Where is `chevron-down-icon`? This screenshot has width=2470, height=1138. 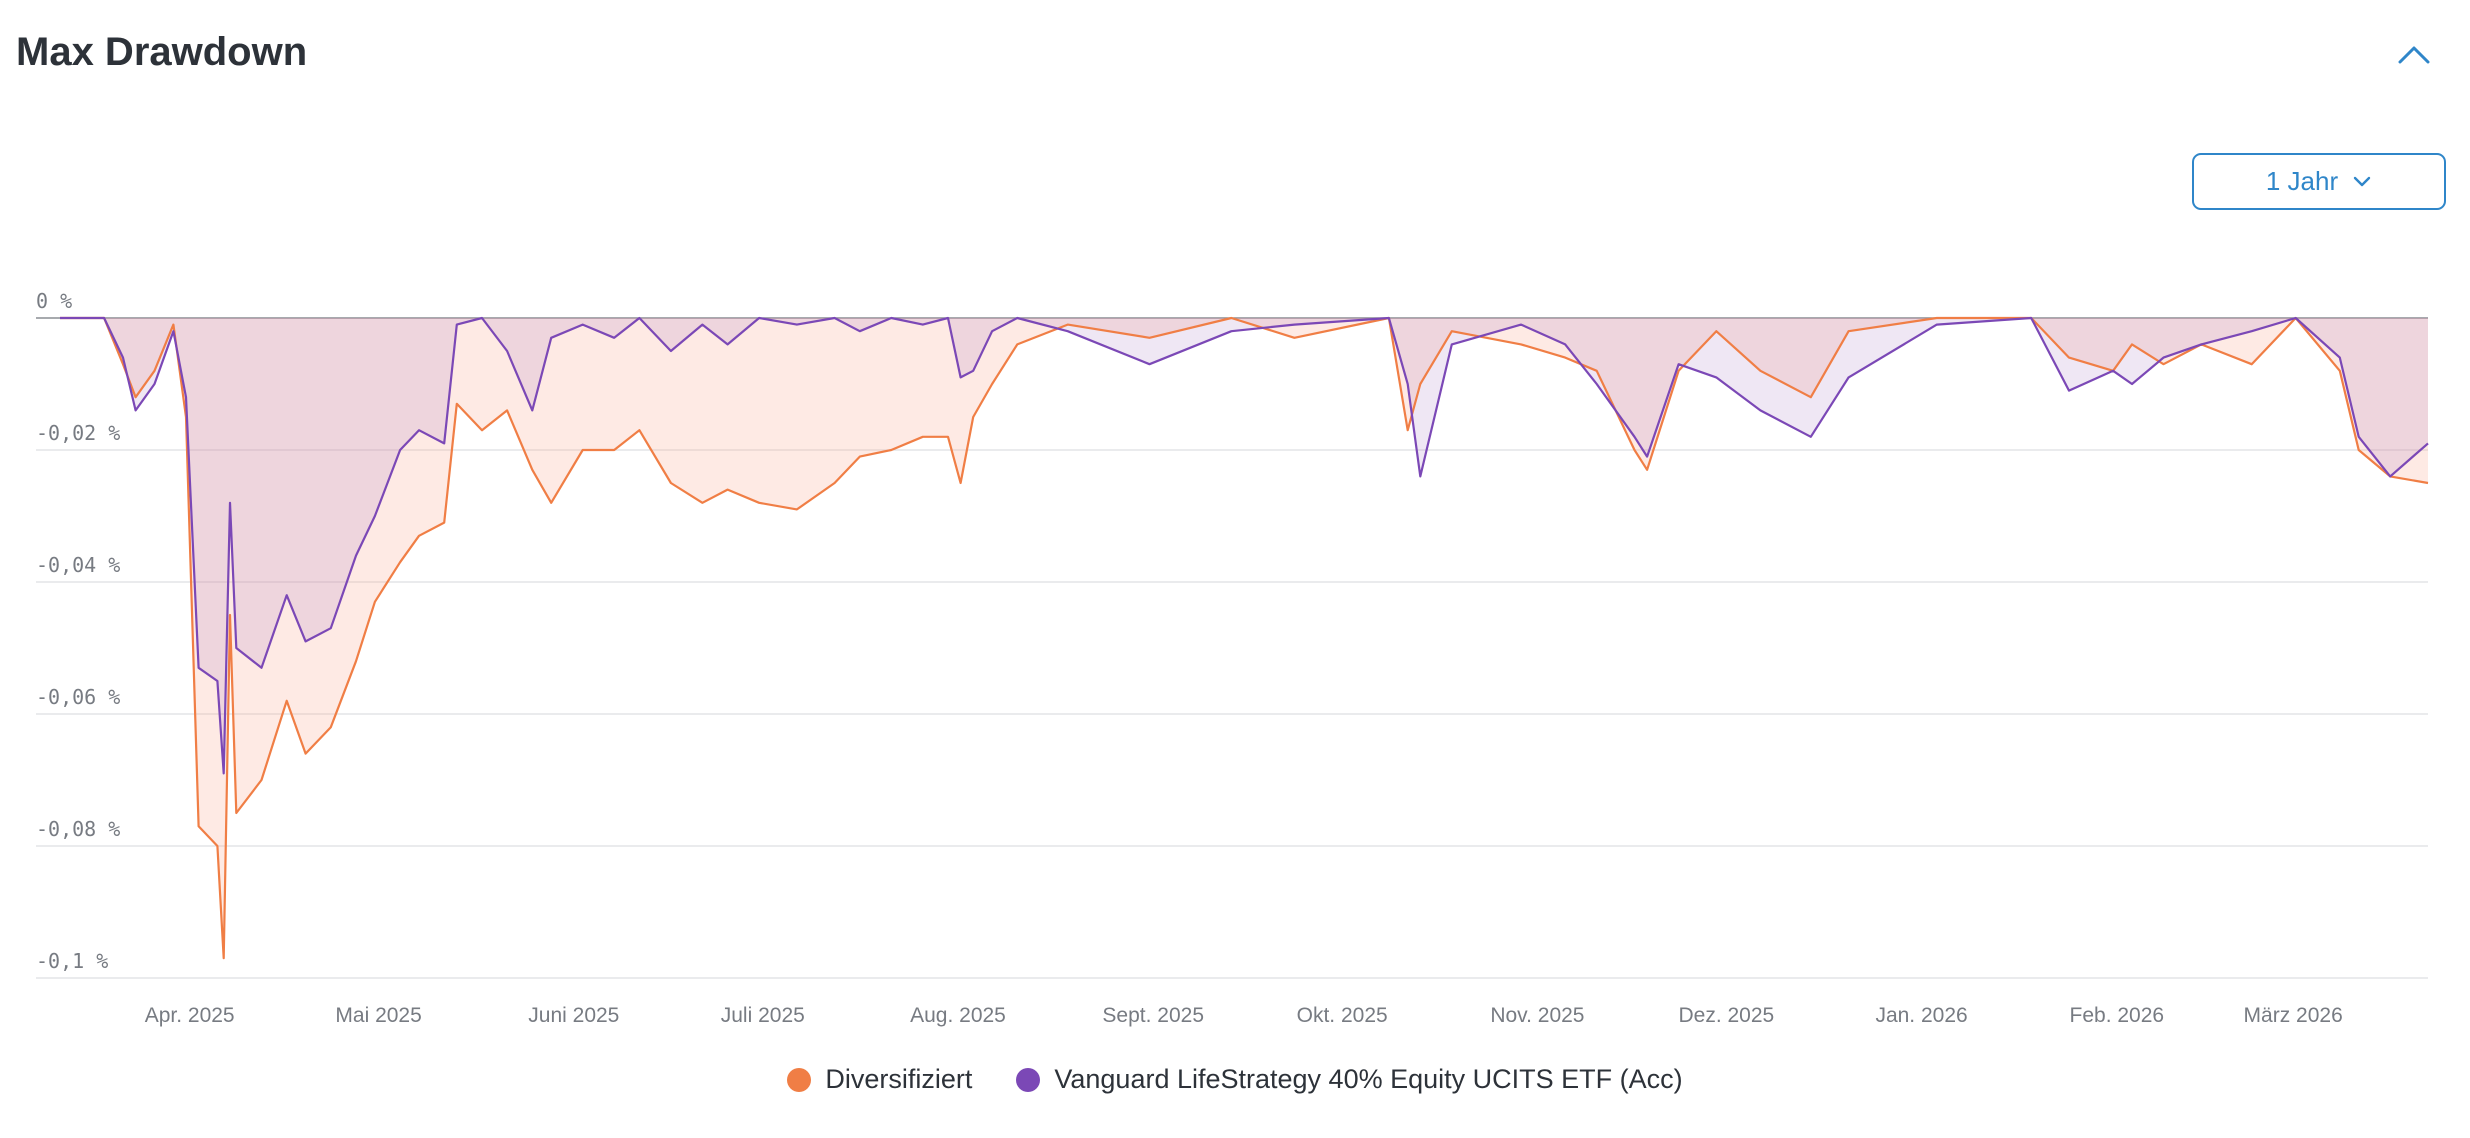
chevron-down-icon is located at coordinates (2362, 181).